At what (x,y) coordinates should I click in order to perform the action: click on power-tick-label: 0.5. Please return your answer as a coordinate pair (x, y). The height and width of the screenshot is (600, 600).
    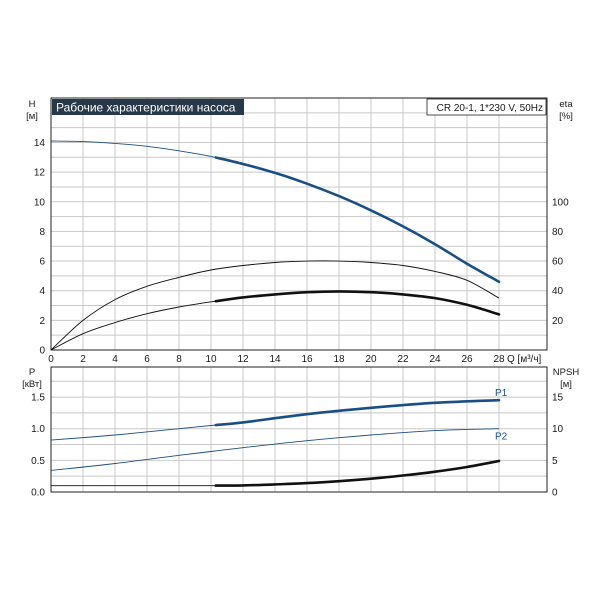
    Looking at the image, I should click on (38, 461).